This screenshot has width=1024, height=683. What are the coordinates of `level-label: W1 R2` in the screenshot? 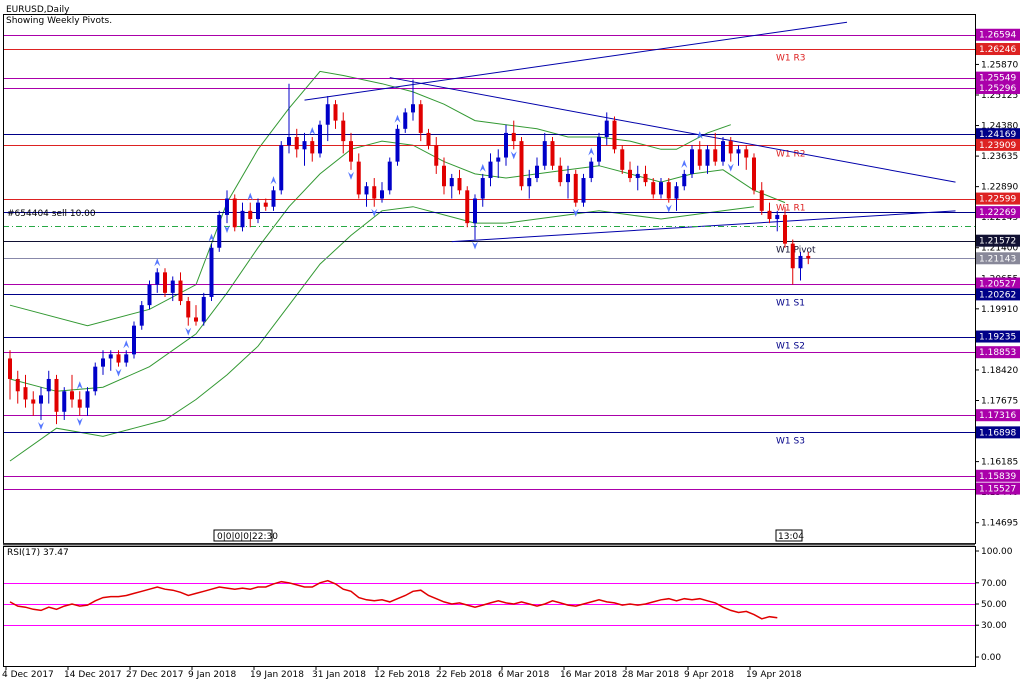 It's located at (790, 155).